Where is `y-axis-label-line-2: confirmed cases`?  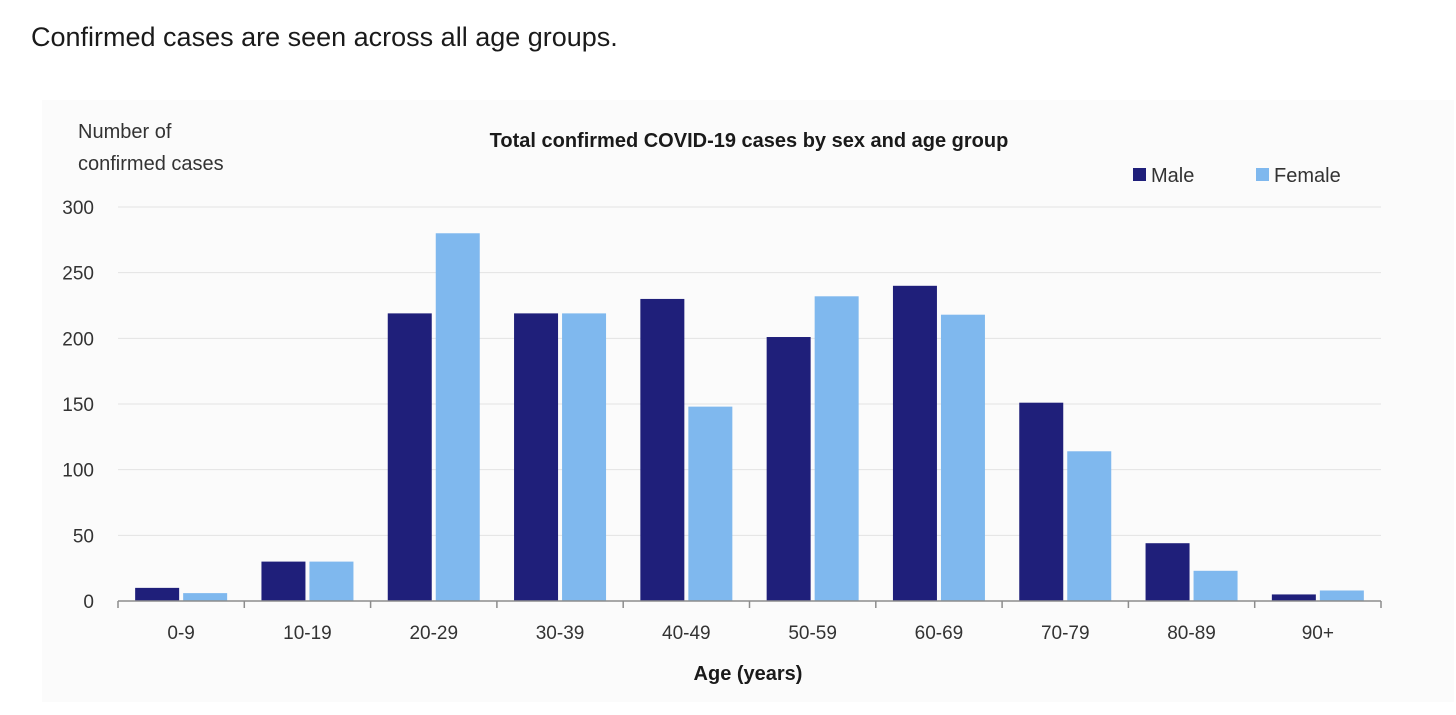
y-axis-label-line-2: confirmed cases is located at coordinates (151, 164).